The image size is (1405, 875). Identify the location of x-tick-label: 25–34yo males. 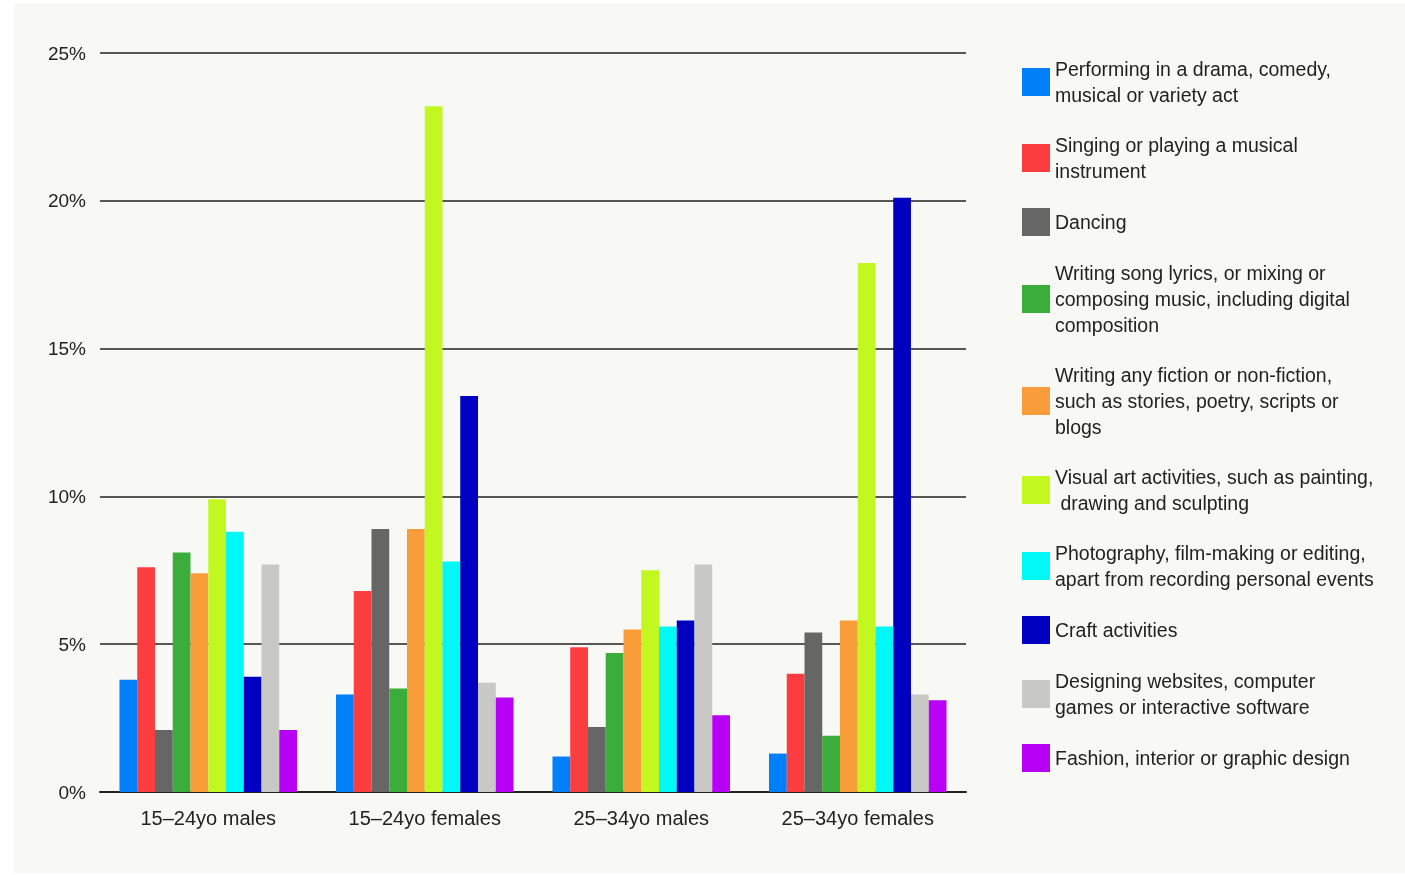
(641, 818).